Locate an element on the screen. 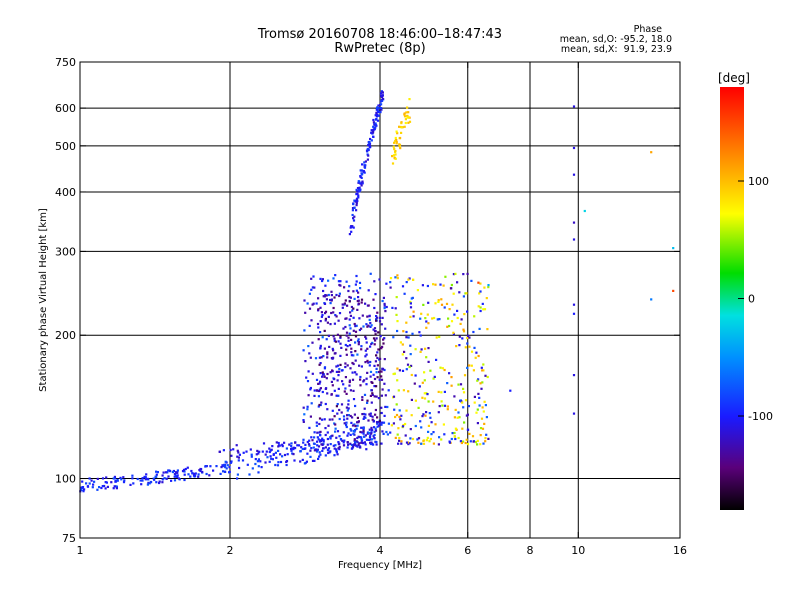 The width and height of the screenshot is (800, 600). colorbar-tick-label: 100 is located at coordinates (758, 181).